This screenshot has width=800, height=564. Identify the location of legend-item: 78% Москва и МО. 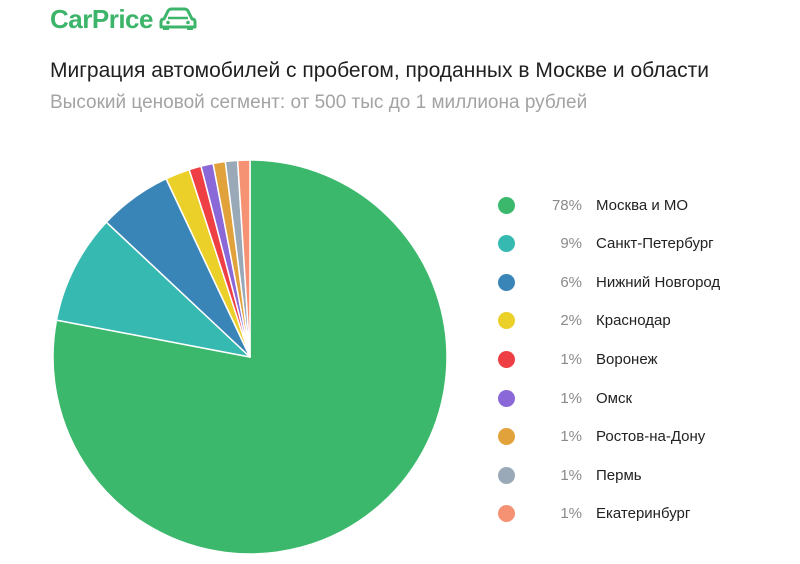
(589, 205).